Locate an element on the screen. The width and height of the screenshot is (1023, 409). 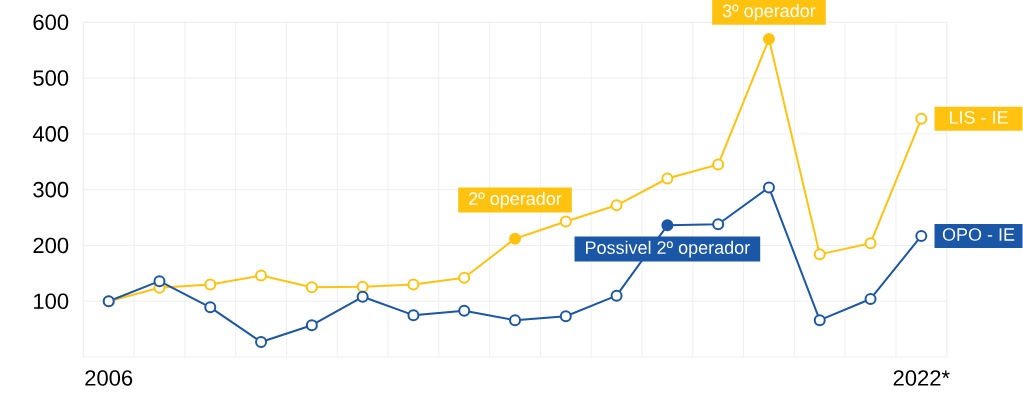
x-tick-label: 2006 is located at coordinates (109, 378).